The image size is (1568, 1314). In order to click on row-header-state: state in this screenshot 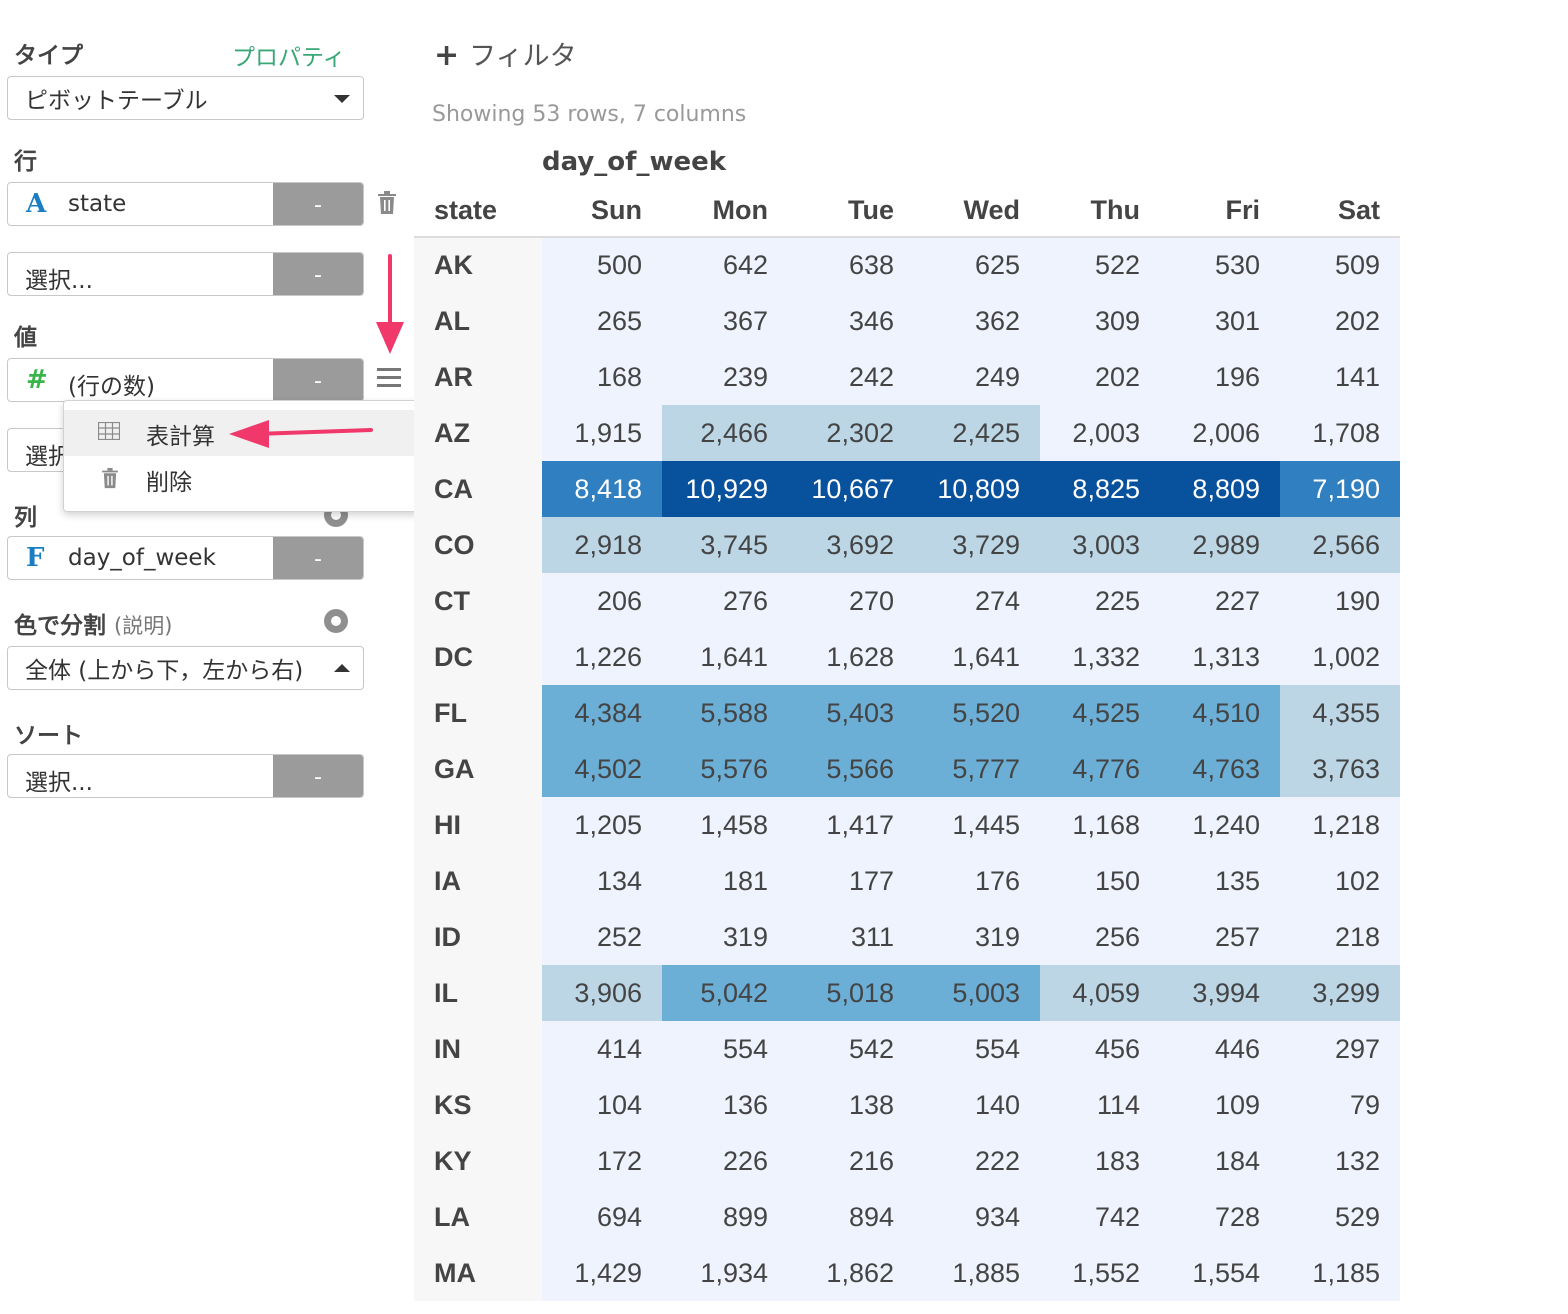, I will do `click(478, 211)`.